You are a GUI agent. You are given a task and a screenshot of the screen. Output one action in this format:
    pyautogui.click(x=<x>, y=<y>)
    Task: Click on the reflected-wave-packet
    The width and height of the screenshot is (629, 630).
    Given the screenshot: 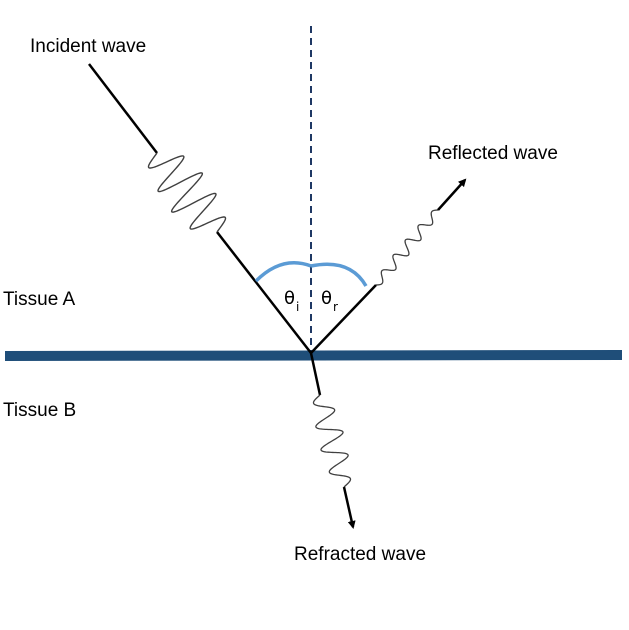 What is the action you would take?
    pyautogui.click(x=407, y=247)
    